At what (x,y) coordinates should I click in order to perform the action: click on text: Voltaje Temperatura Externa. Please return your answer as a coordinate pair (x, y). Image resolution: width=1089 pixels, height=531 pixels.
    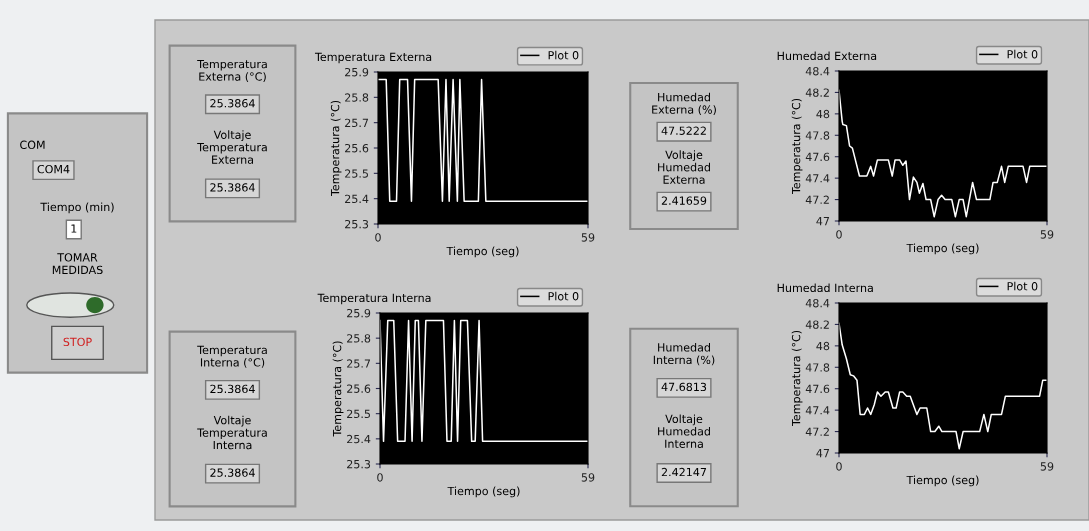
    Looking at the image, I should click on (232, 147).